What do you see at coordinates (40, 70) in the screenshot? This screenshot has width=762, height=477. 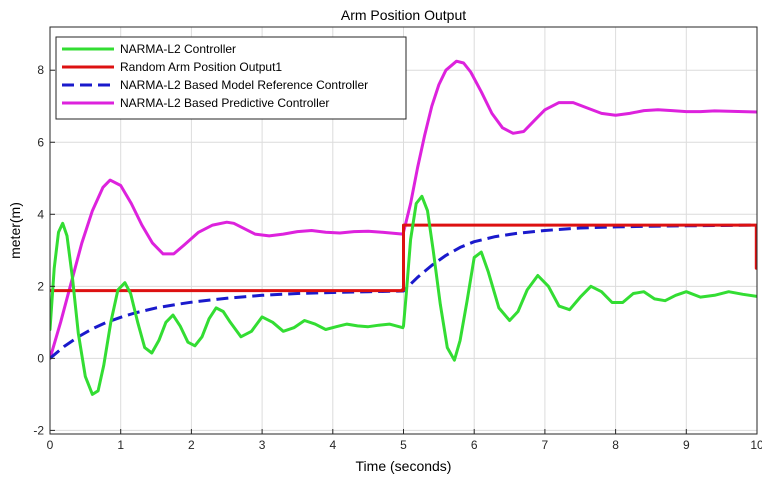 I see `y-tick-label: 8` at bounding box center [40, 70].